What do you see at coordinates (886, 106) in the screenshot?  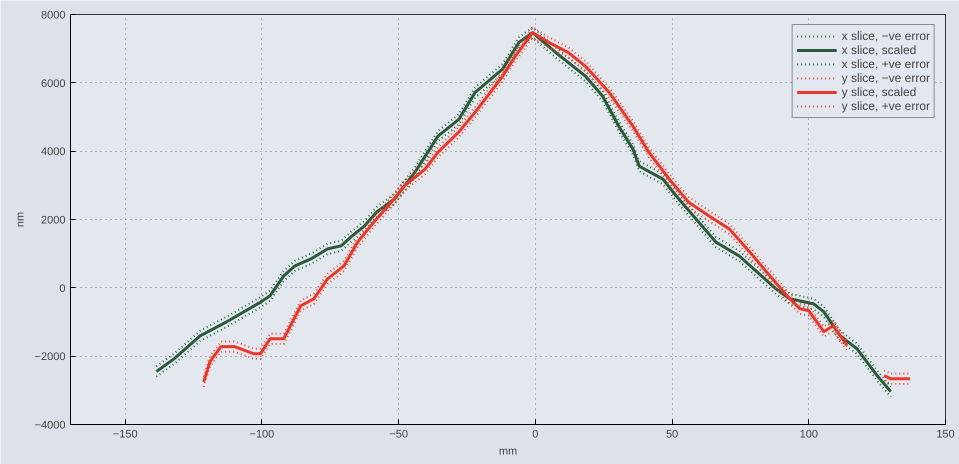 I see `legend-label: y slice, +ve error` at bounding box center [886, 106].